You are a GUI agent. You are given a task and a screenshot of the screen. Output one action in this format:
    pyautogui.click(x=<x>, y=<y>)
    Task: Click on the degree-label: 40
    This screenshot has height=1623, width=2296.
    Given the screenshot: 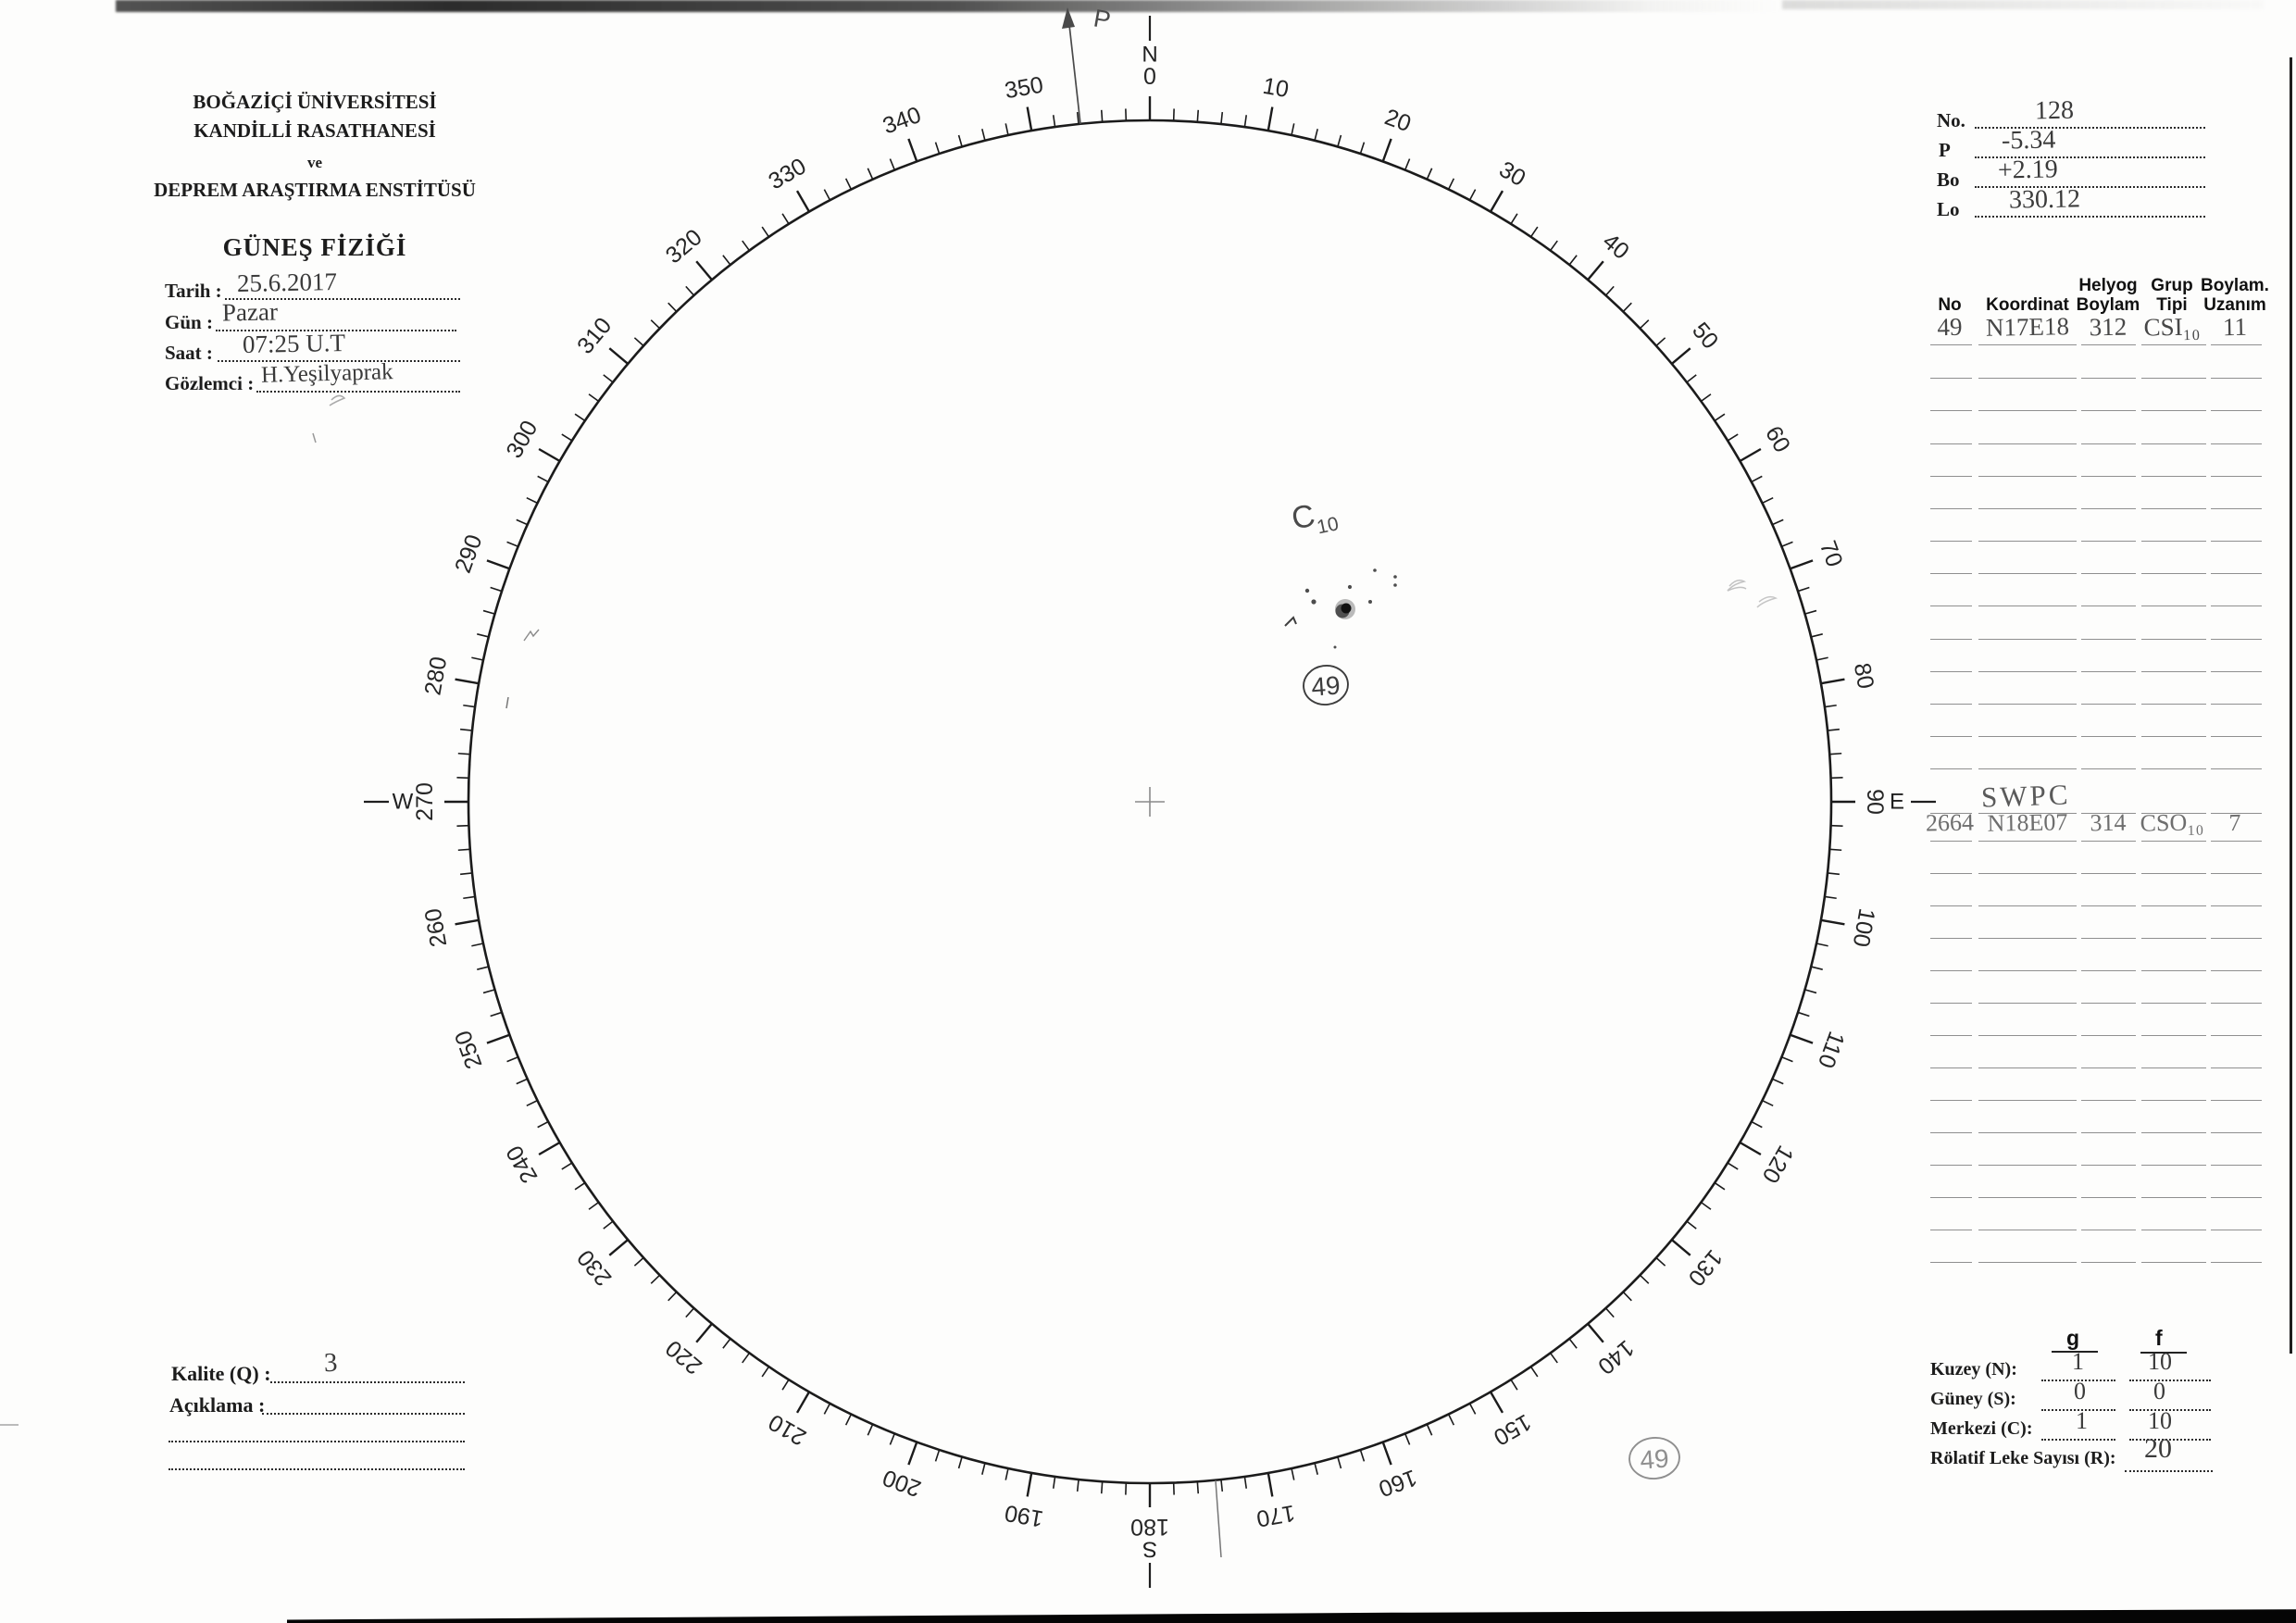 What is the action you would take?
    pyautogui.click(x=1616, y=247)
    